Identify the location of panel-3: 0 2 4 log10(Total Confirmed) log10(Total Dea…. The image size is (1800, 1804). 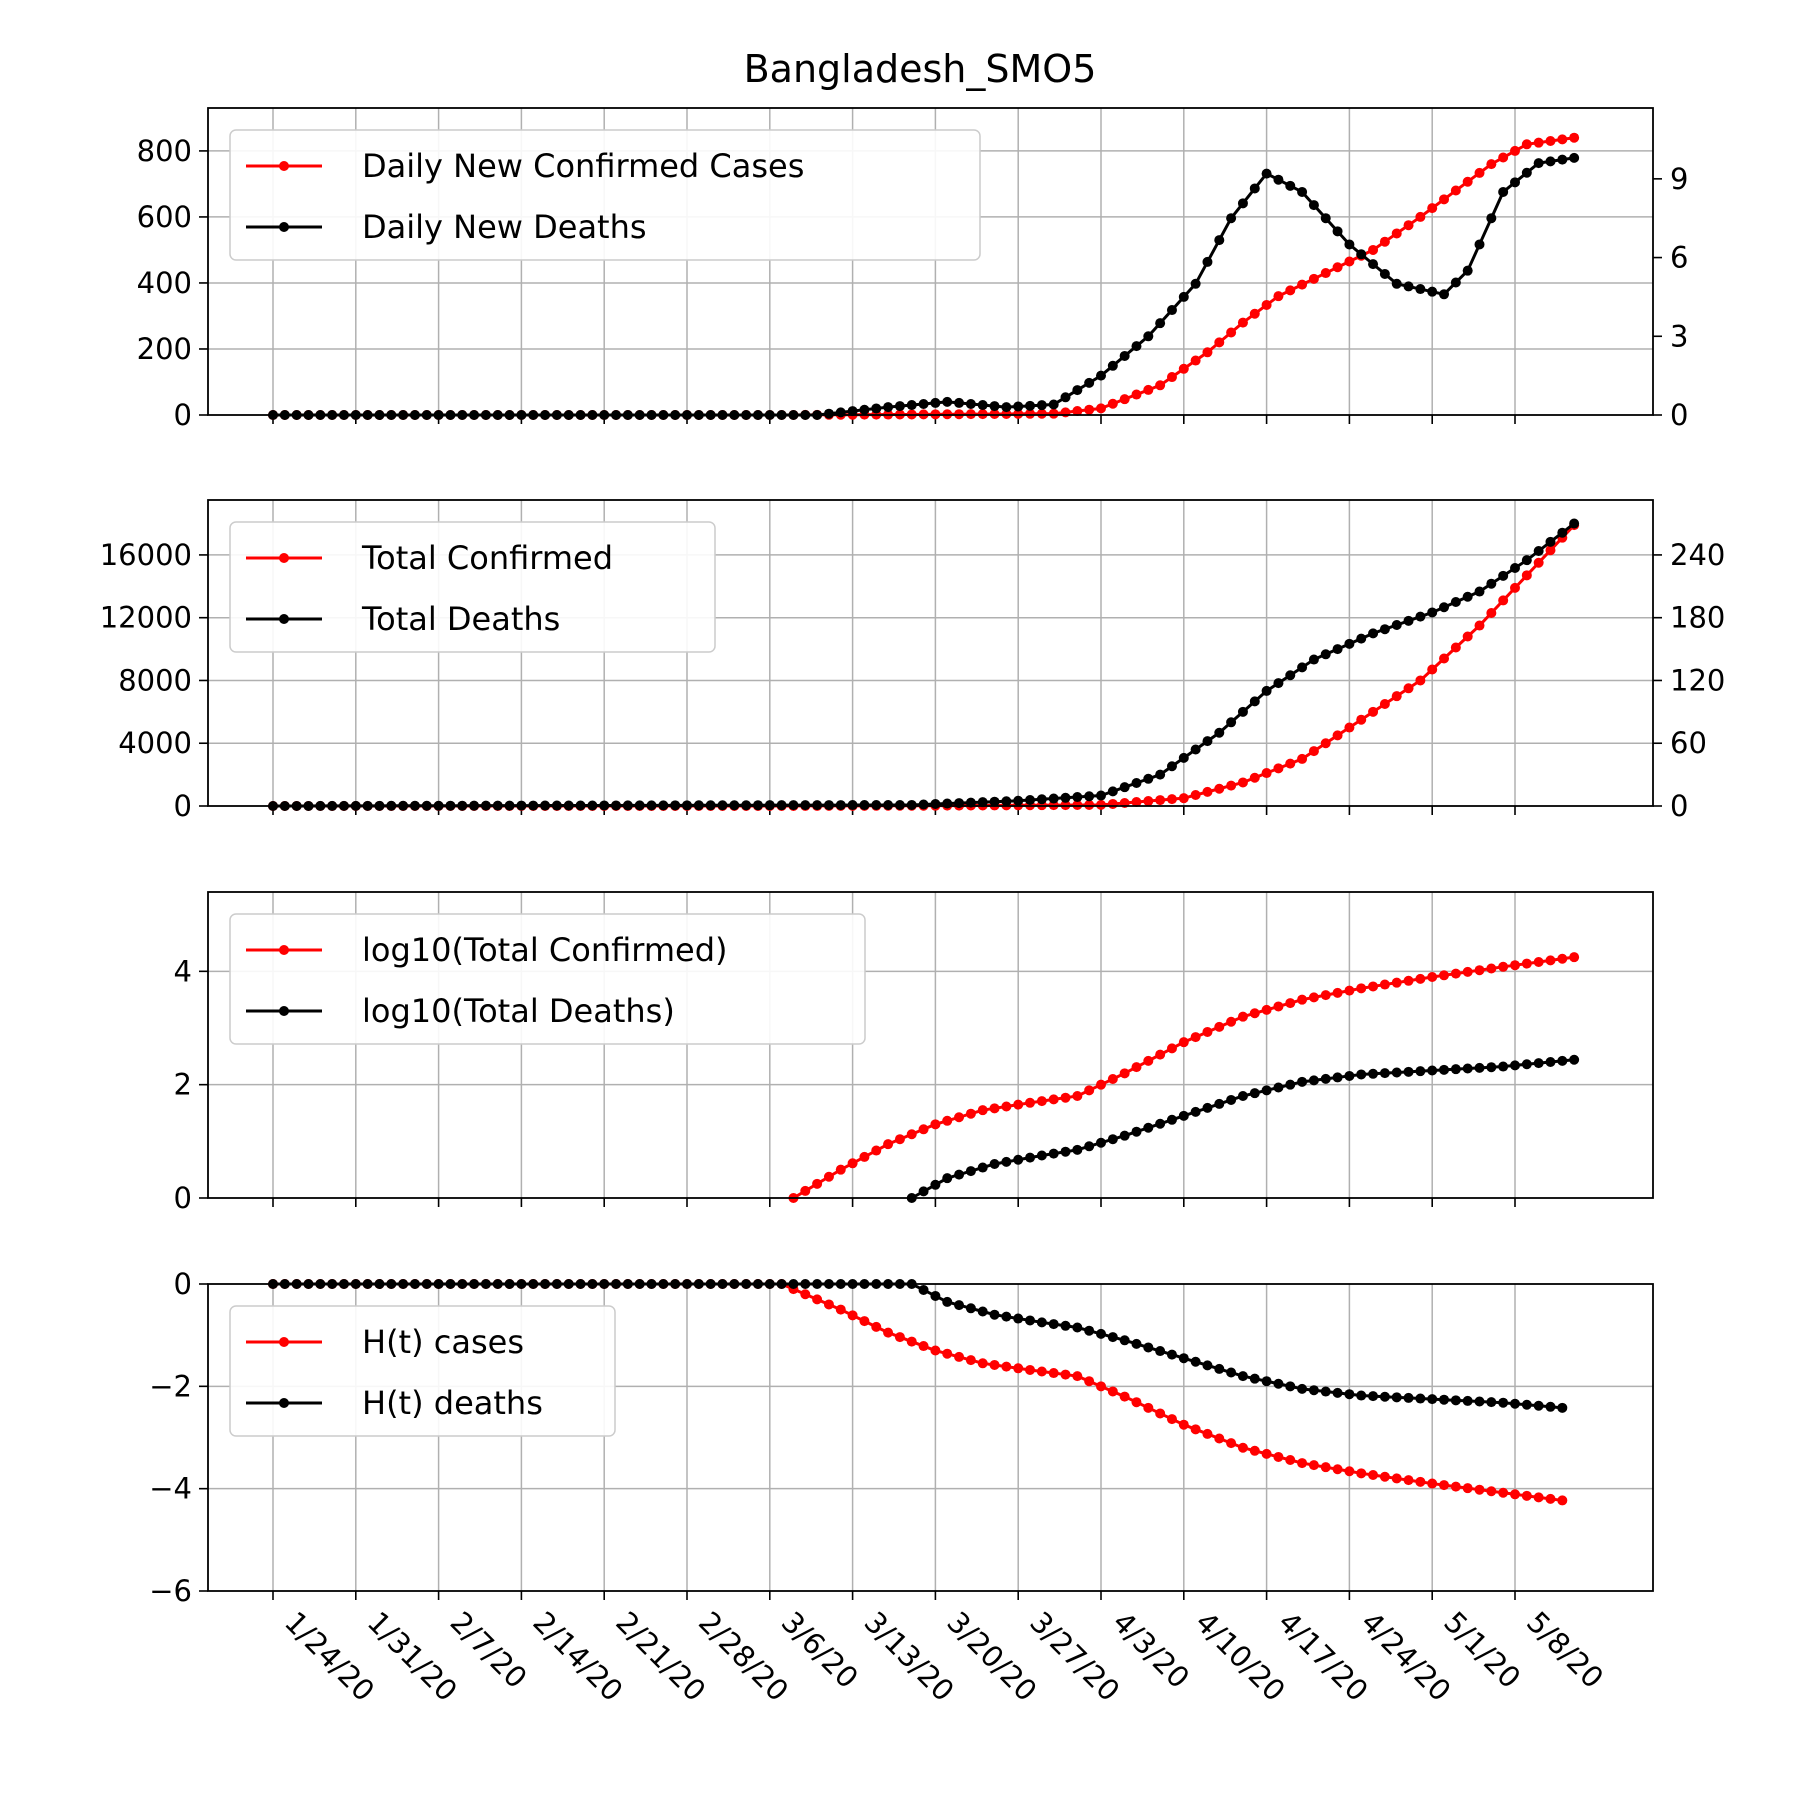
(914, 1053).